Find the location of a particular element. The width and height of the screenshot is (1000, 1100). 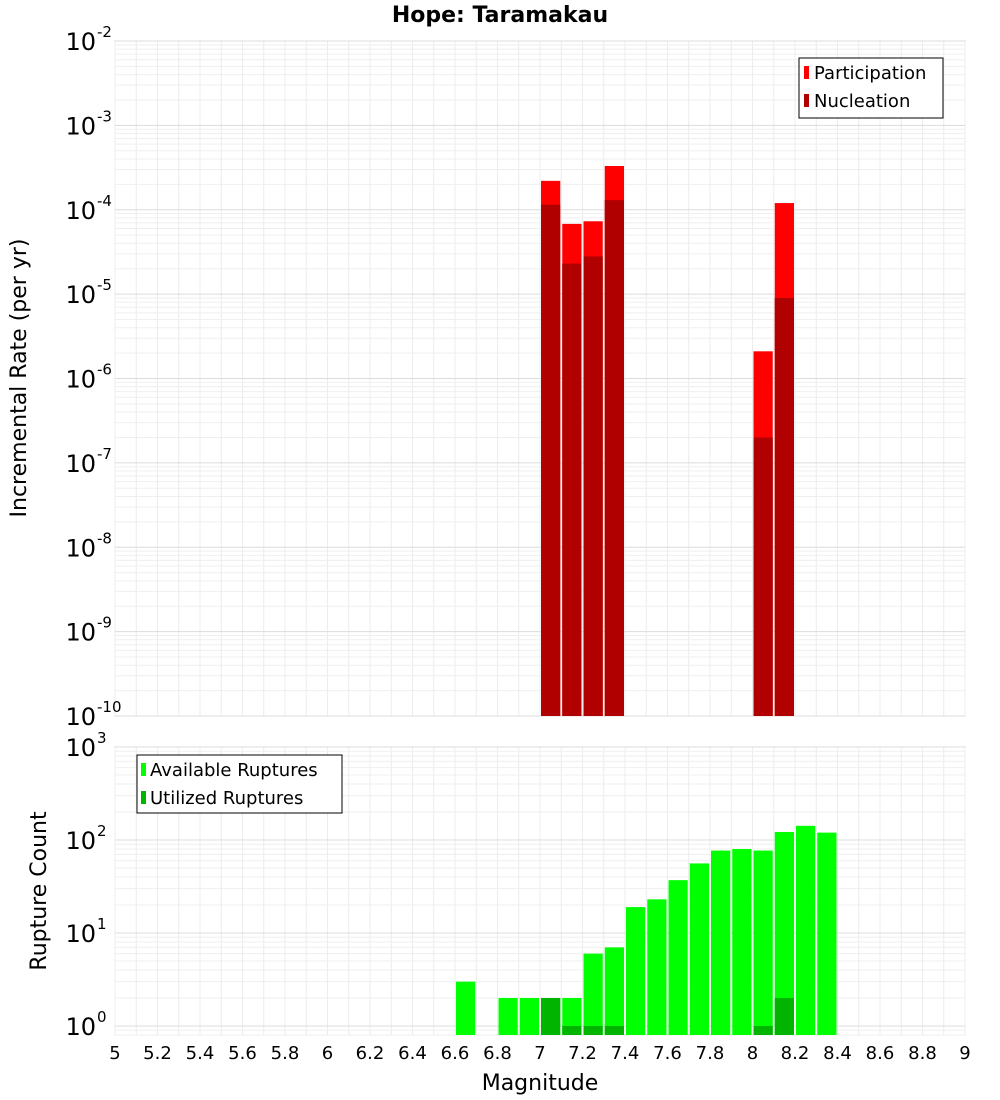

legend-label-nucleation: Nucleation is located at coordinates (862, 101).